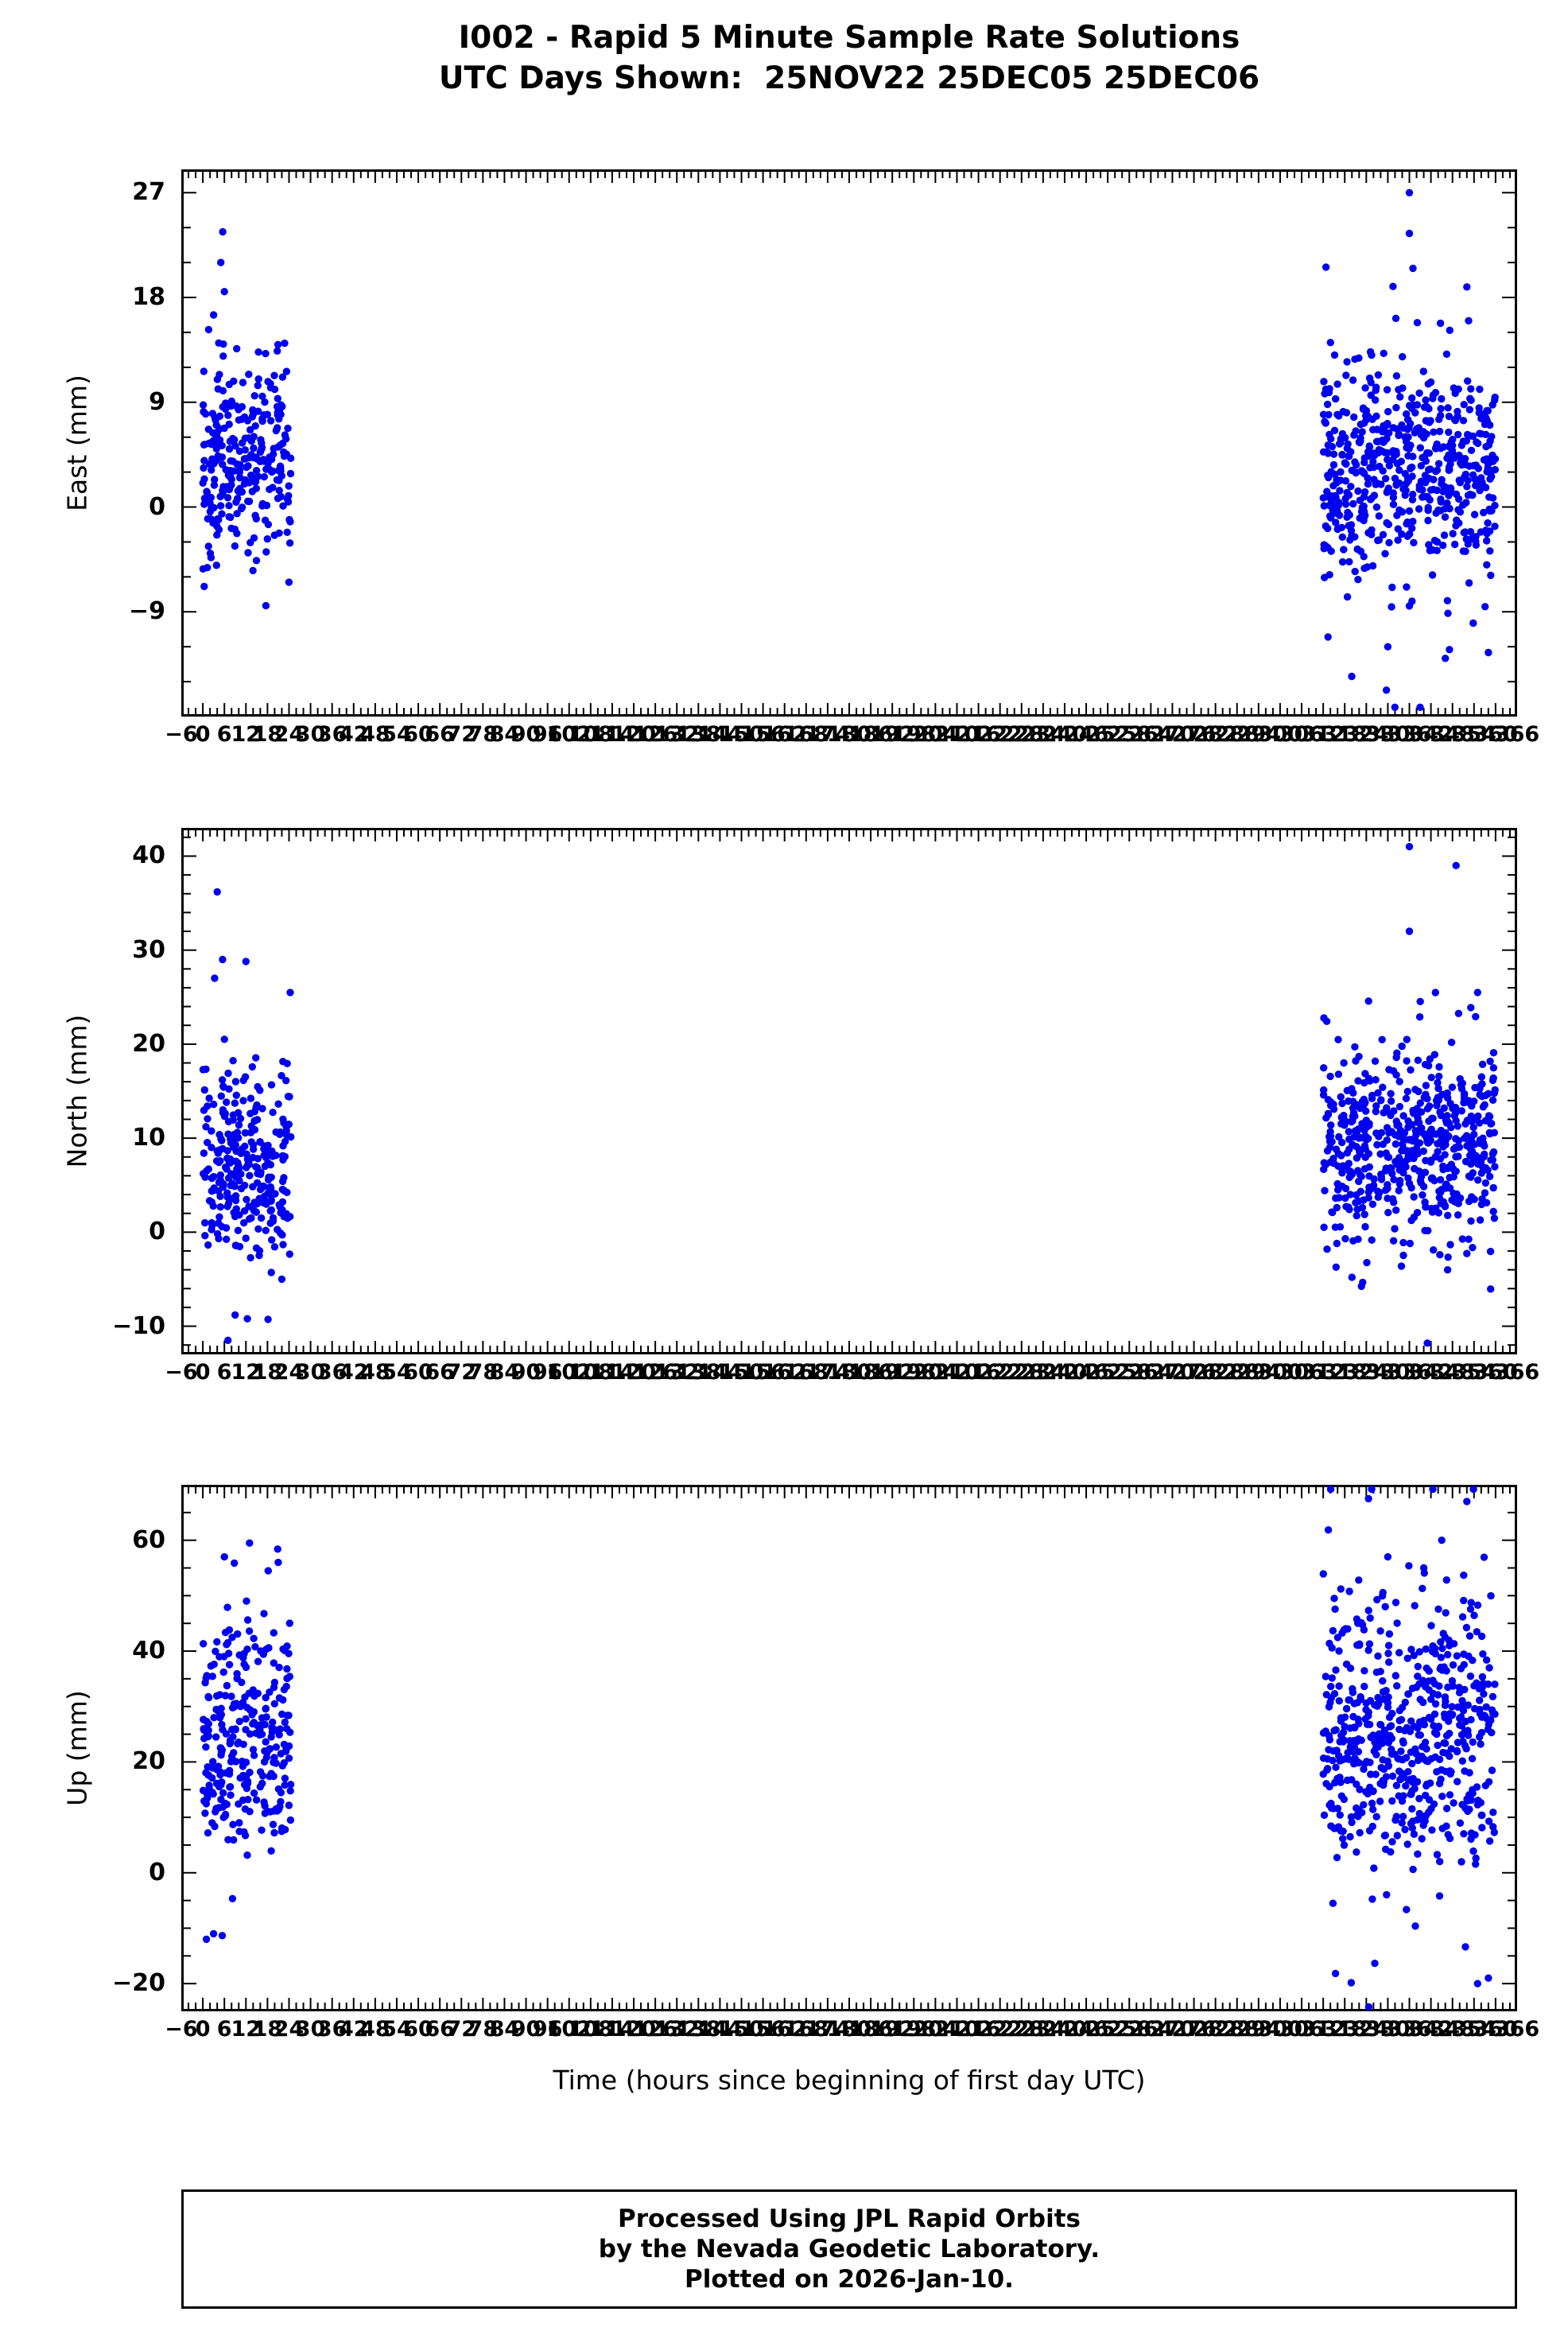 The image size is (1568, 2335). Describe the element at coordinates (655, 734) in the screenshot. I see `x-tick-label: 126` at that location.